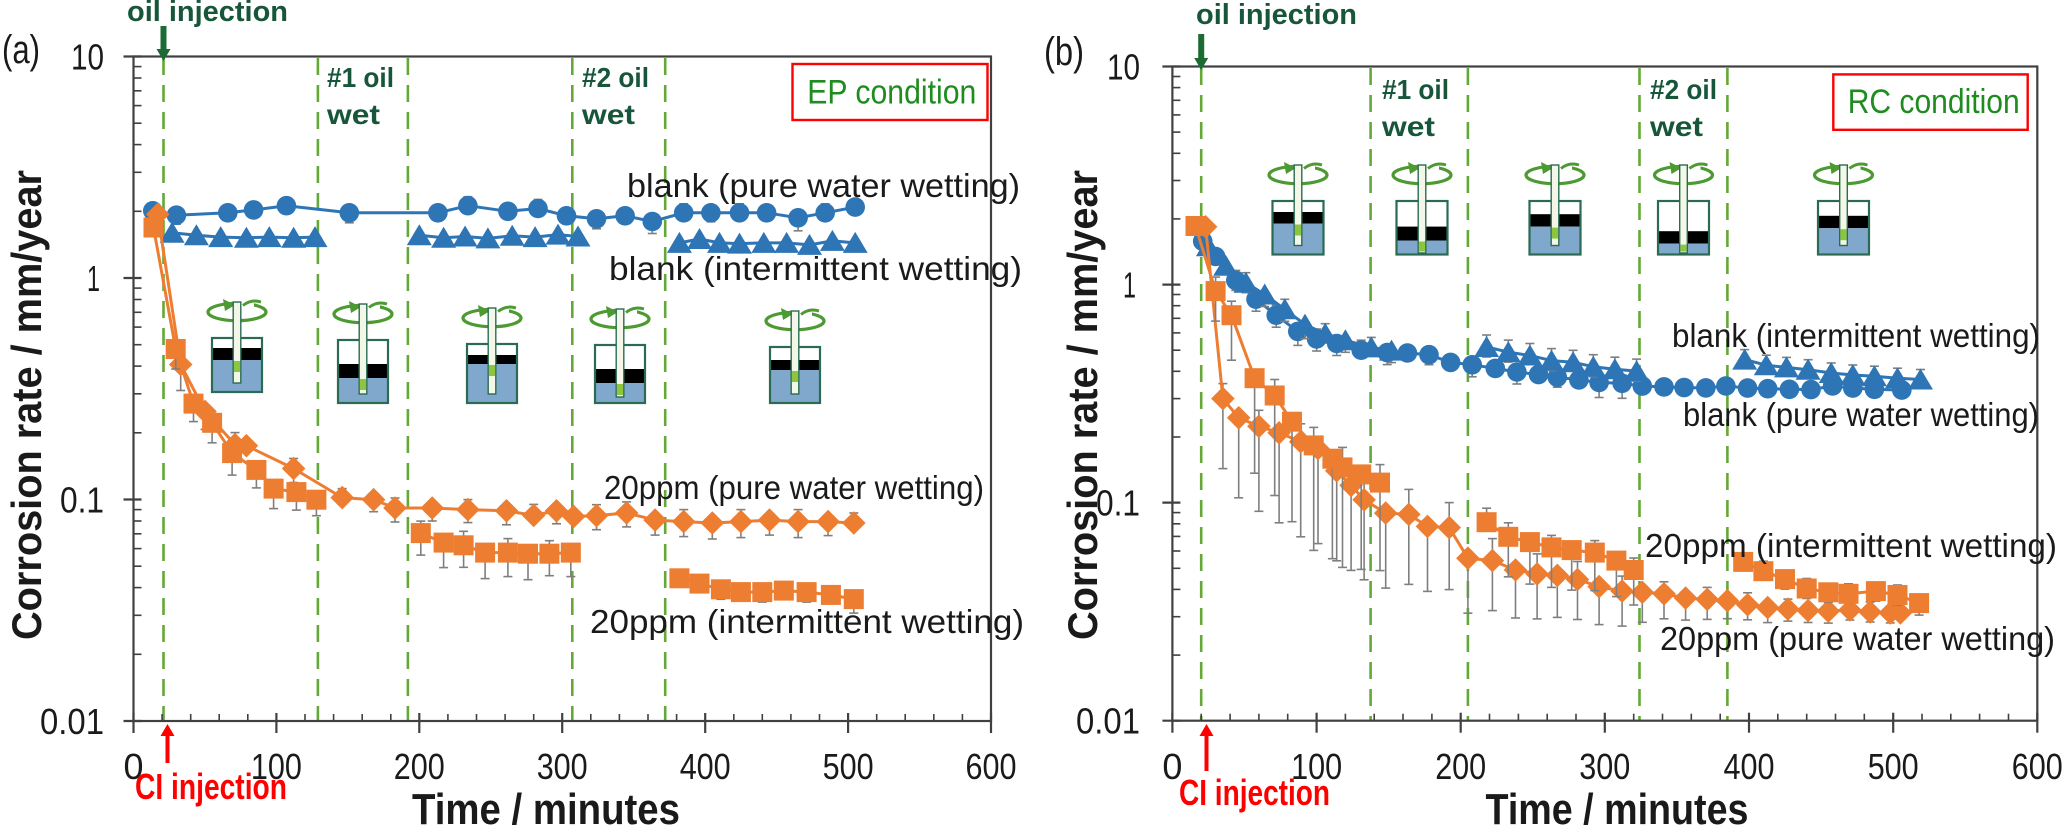 The image size is (2066, 829). Describe the element at coordinates (1934, 102) in the screenshot. I see `svg-text: RC condition` at that location.